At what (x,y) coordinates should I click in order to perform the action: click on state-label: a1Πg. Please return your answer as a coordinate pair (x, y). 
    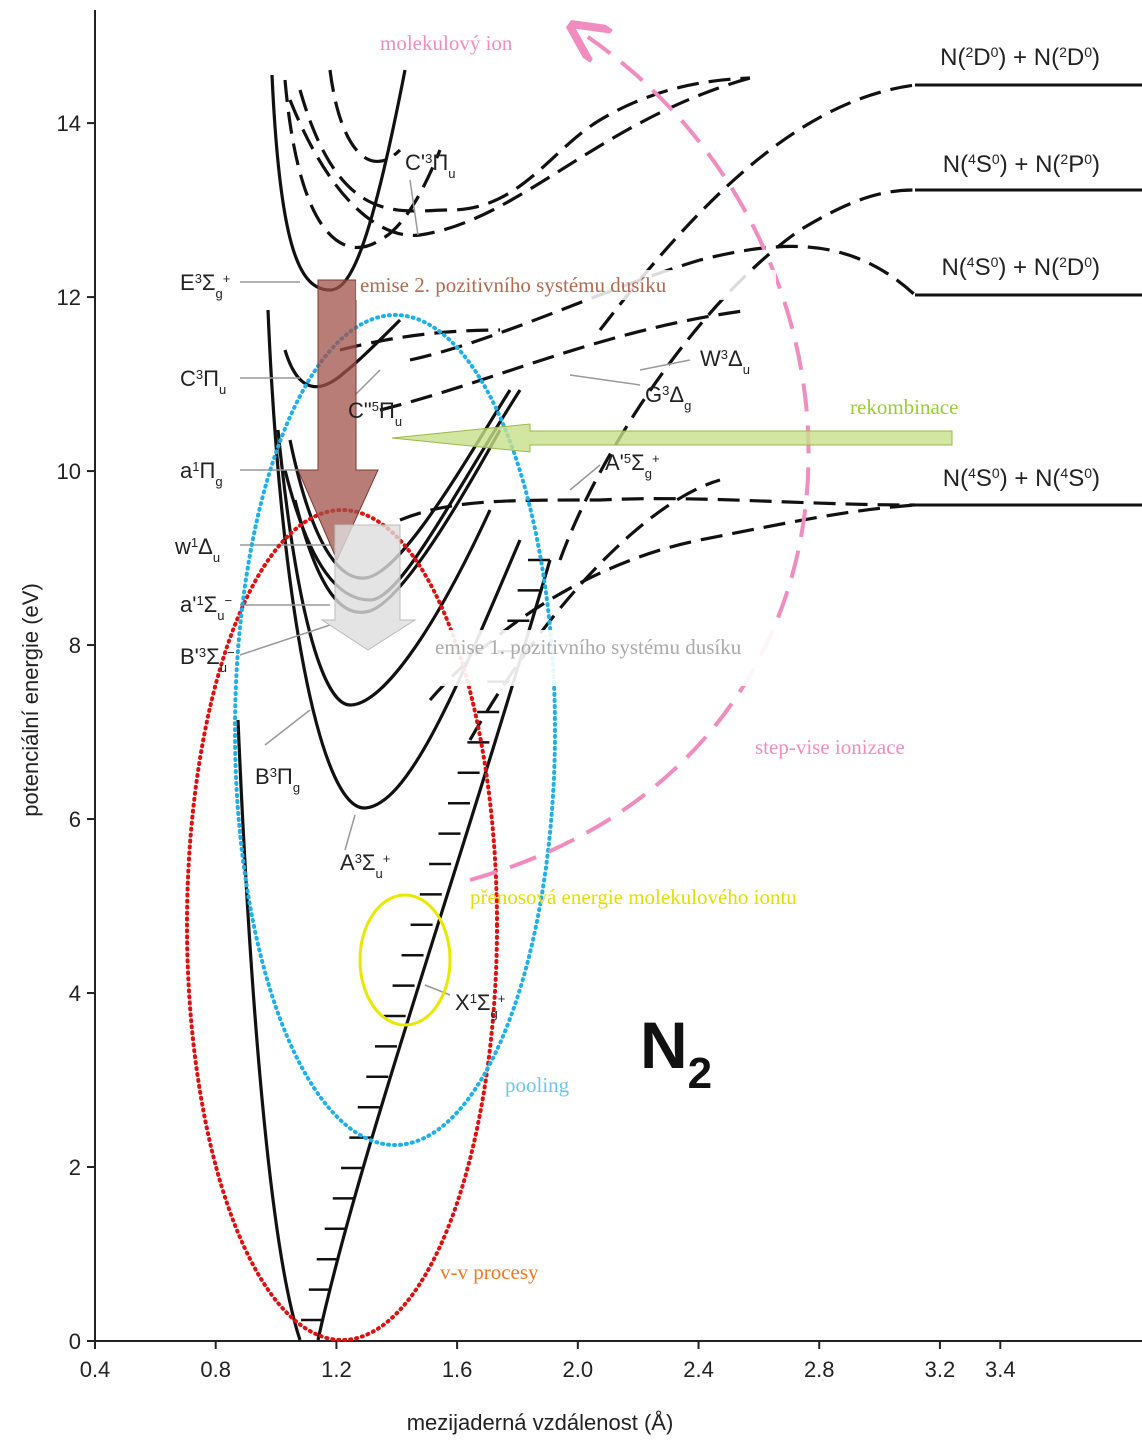
    Looking at the image, I should click on (201, 473).